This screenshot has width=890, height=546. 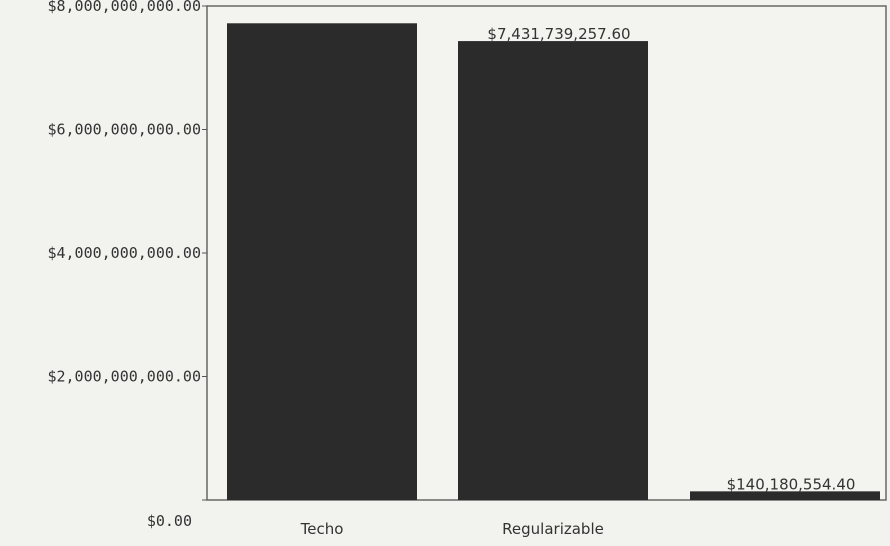 What do you see at coordinates (558, 34) in the screenshot?
I see `bar-data-label: $7,431,739,257.60` at bounding box center [558, 34].